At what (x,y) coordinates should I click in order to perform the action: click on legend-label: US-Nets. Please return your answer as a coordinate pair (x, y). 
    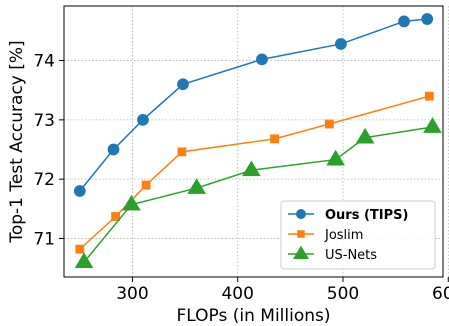
    Looking at the image, I should click on (351, 255).